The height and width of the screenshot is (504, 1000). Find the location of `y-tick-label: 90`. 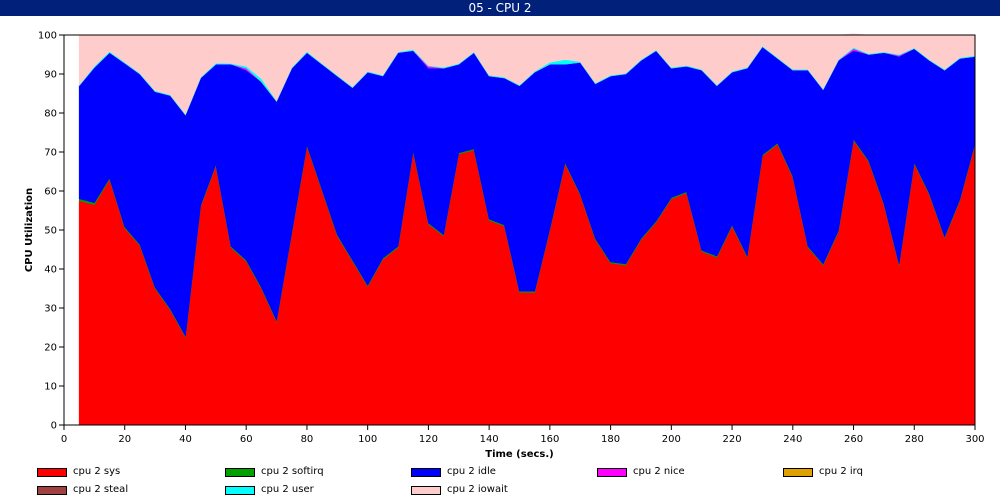

y-tick-label: 90 is located at coordinates (50, 75).